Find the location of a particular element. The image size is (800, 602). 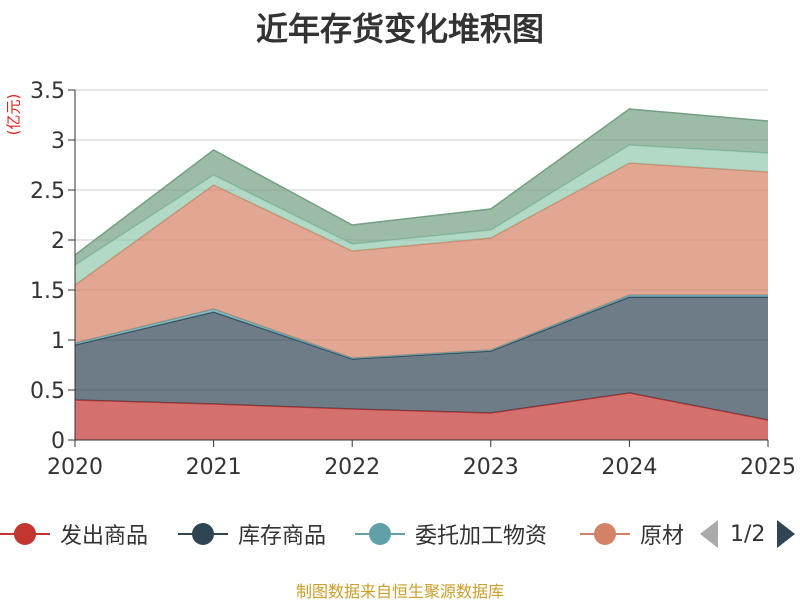

y-tick-label: 2.5 is located at coordinates (47, 191).